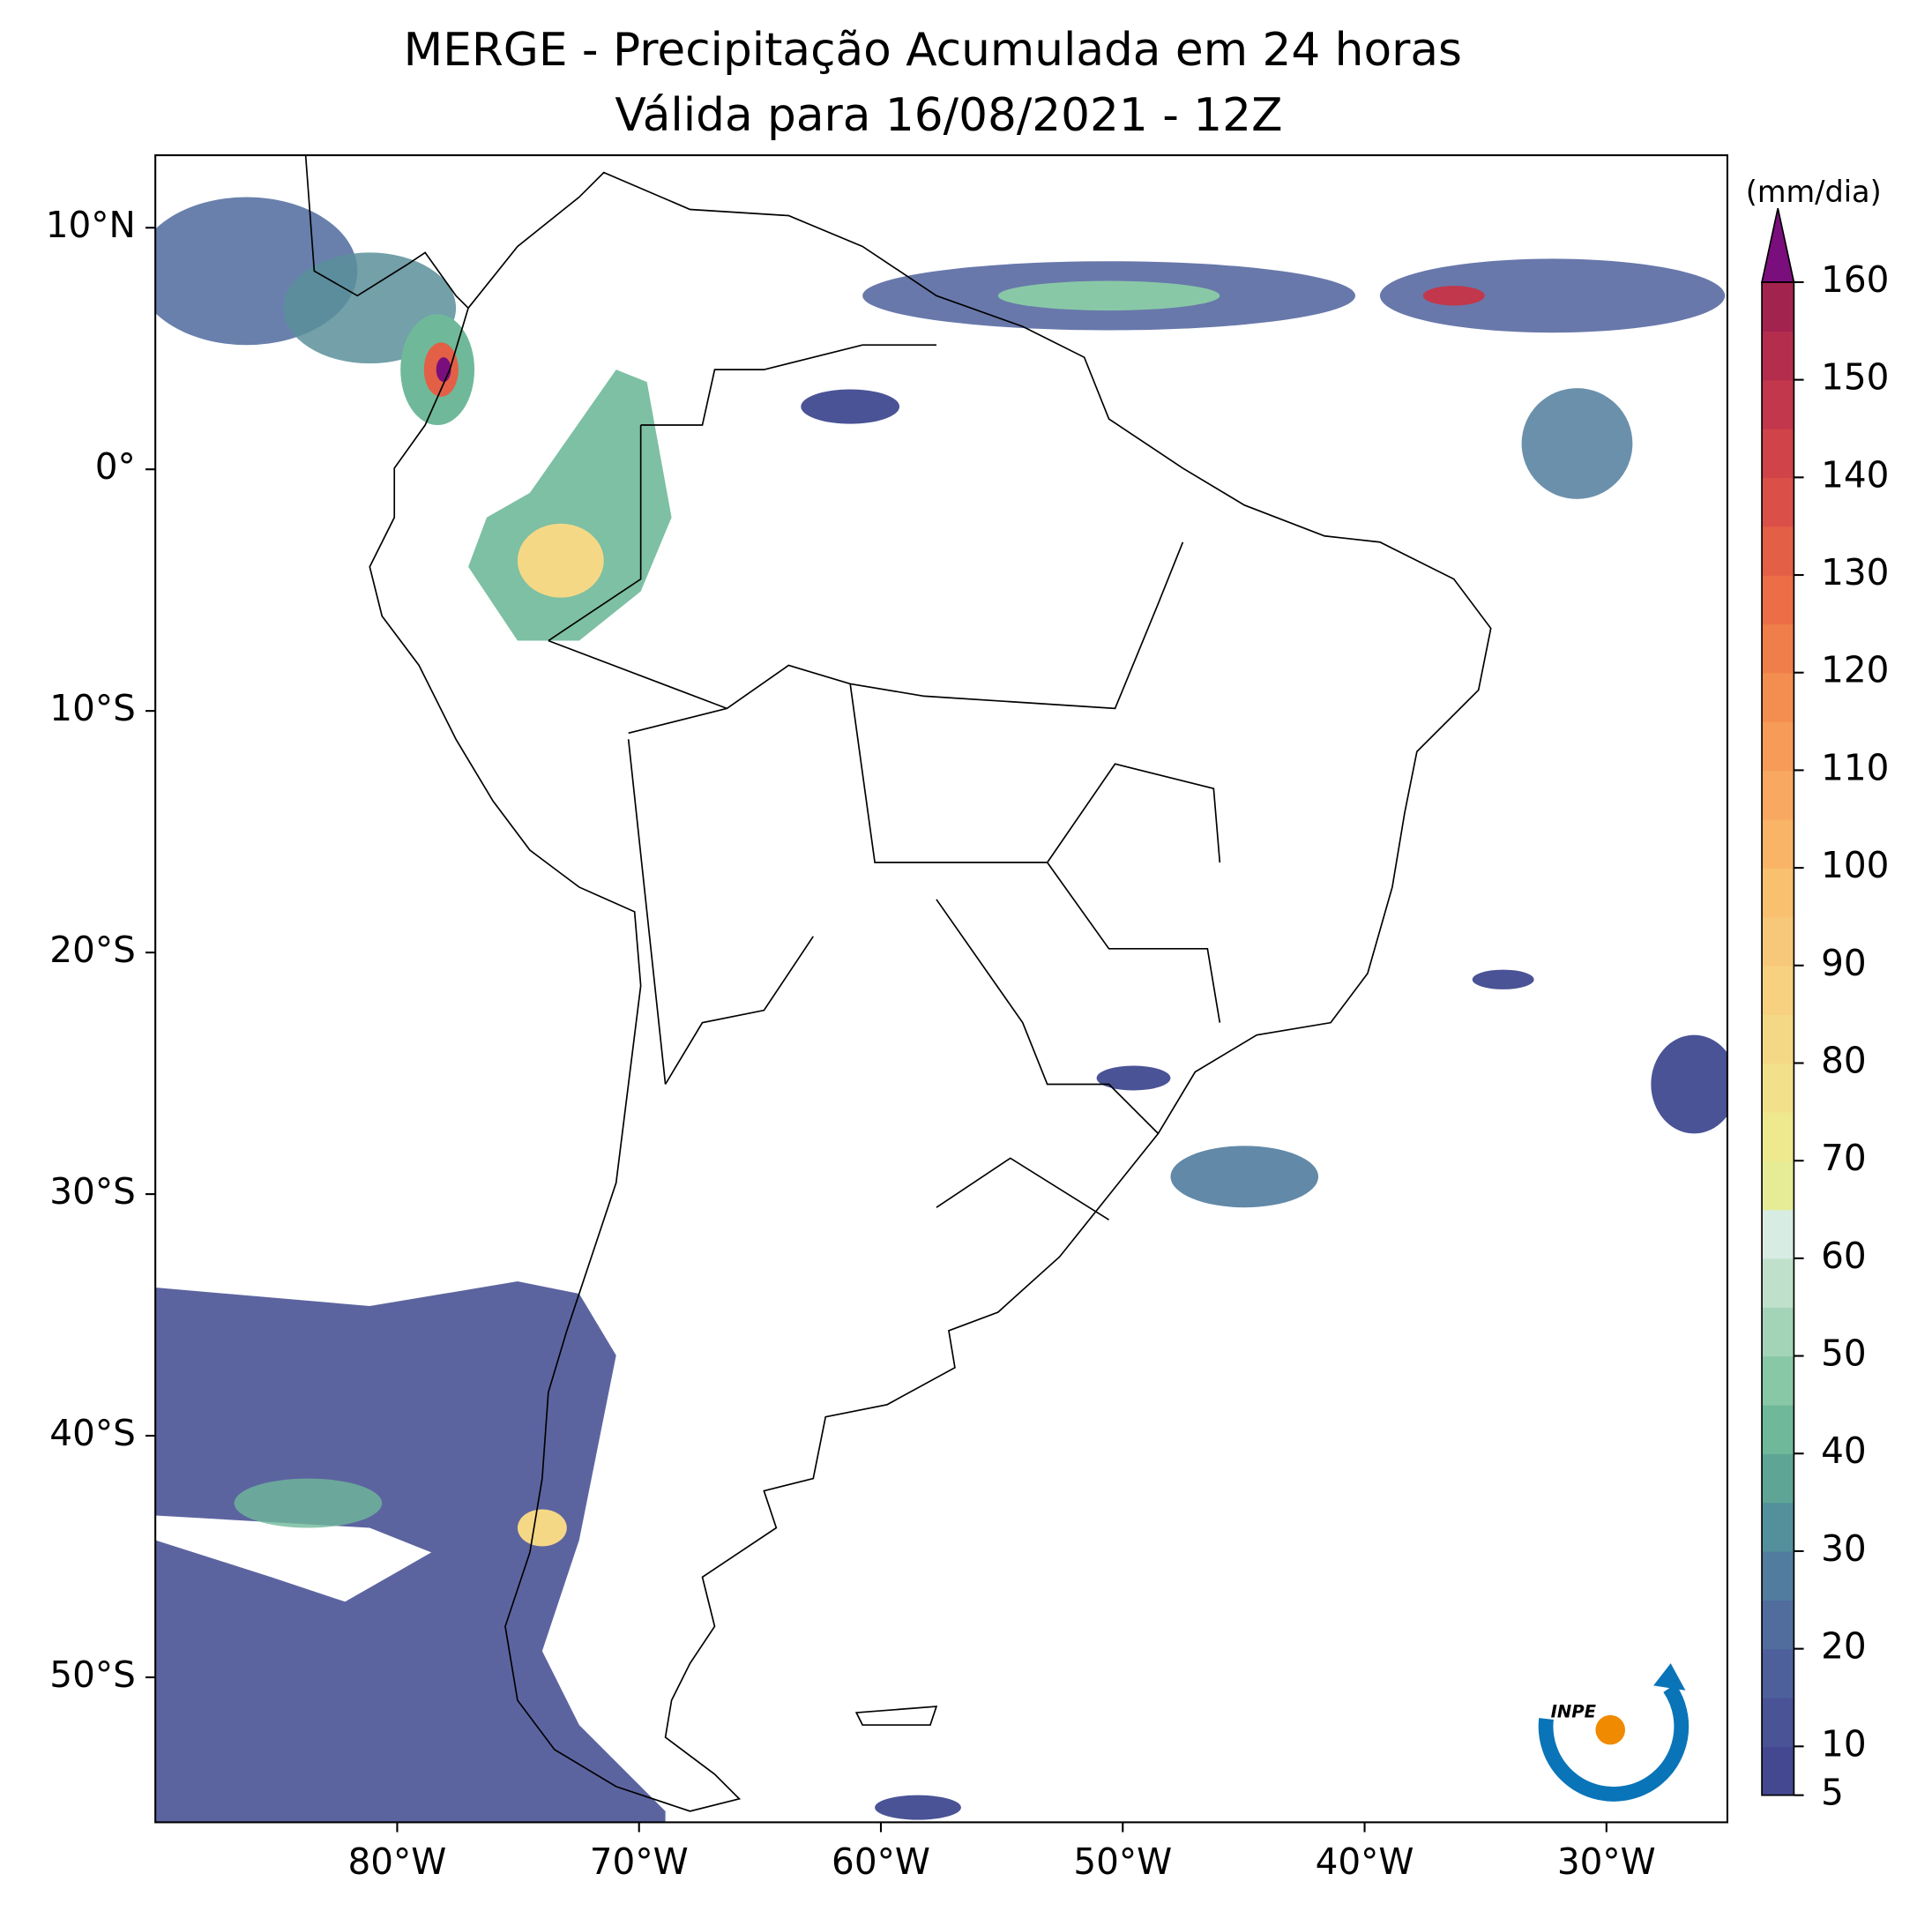  Describe the element at coordinates (1778, 245) in the screenshot. I see `colorbar-extend` at that location.